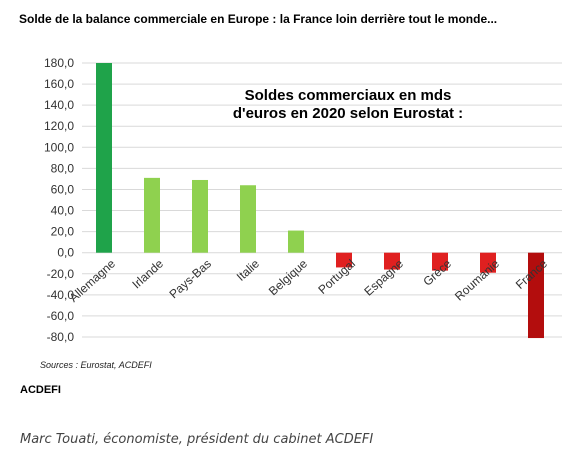  What do you see at coordinates (152, 215) in the screenshot?
I see `bar-irlande` at bounding box center [152, 215].